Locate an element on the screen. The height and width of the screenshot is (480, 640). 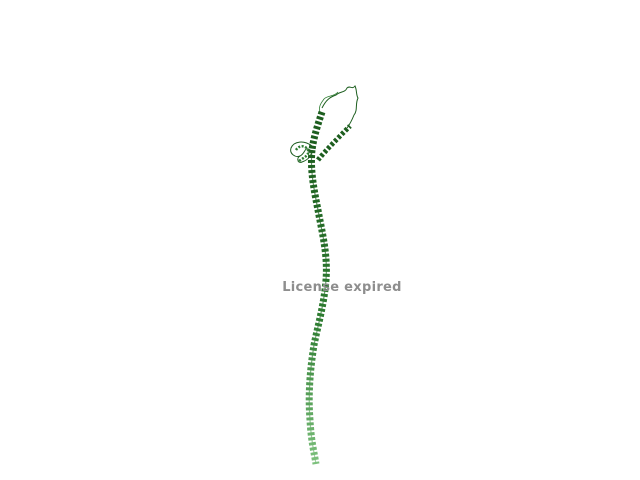
watermark-text: License expired is located at coordinates (342, 287).